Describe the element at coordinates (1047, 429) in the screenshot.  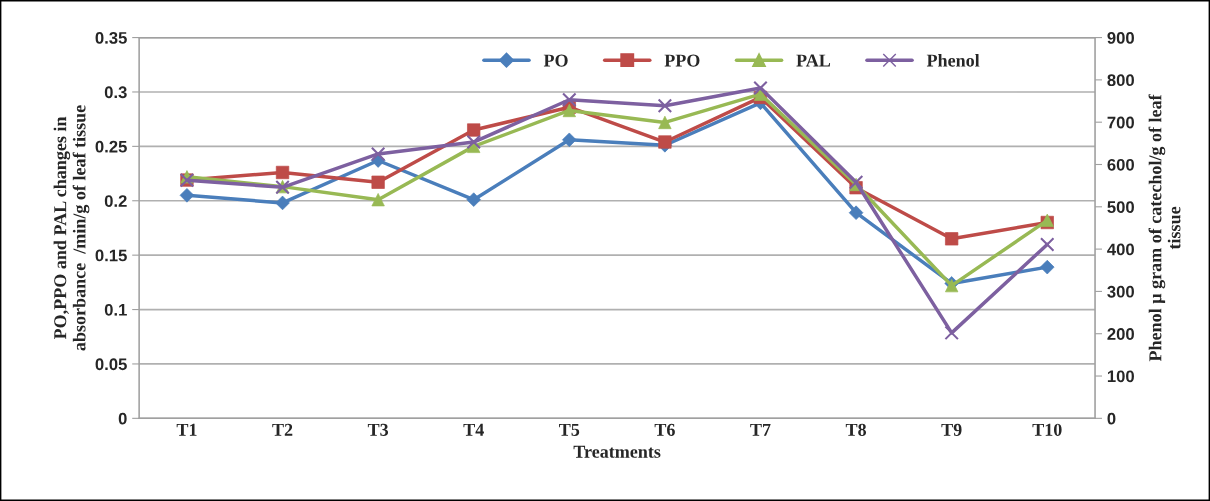
I see `x-tick-label: T10` at that location.